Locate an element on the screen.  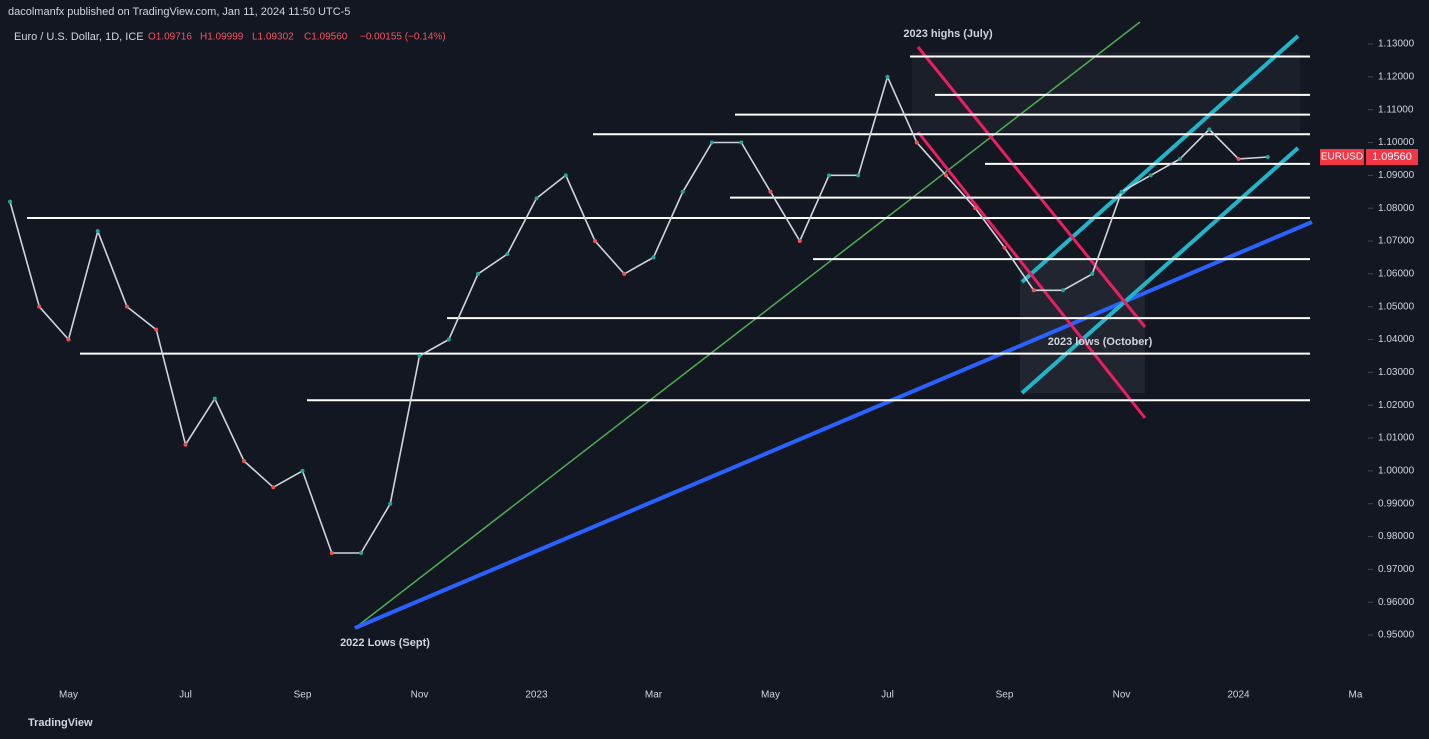
y-tick-label: 1.10000 is located at coordinates (1396, 142).